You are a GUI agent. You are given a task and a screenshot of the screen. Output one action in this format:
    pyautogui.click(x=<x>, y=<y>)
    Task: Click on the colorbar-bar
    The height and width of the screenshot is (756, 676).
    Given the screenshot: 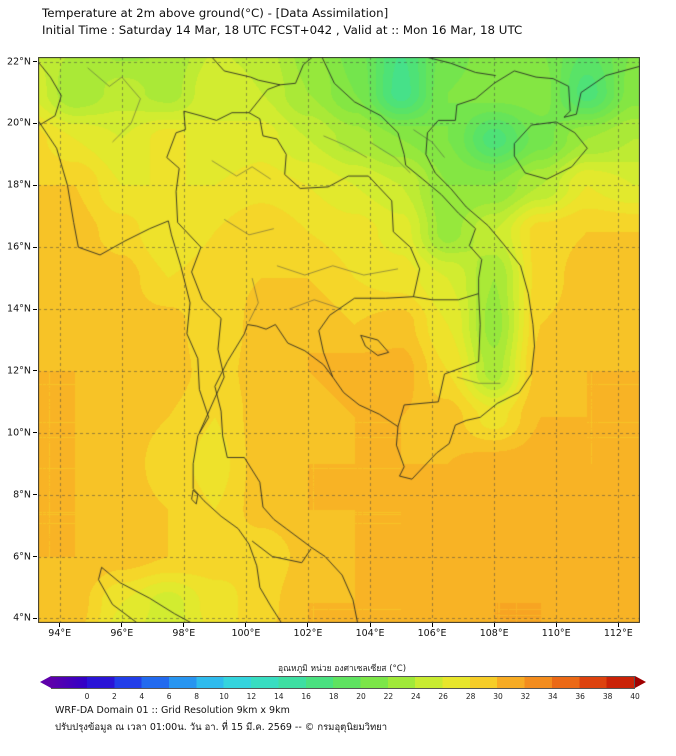 What is the action you would take?
    pyautogui.click(x=343, y=682)
    